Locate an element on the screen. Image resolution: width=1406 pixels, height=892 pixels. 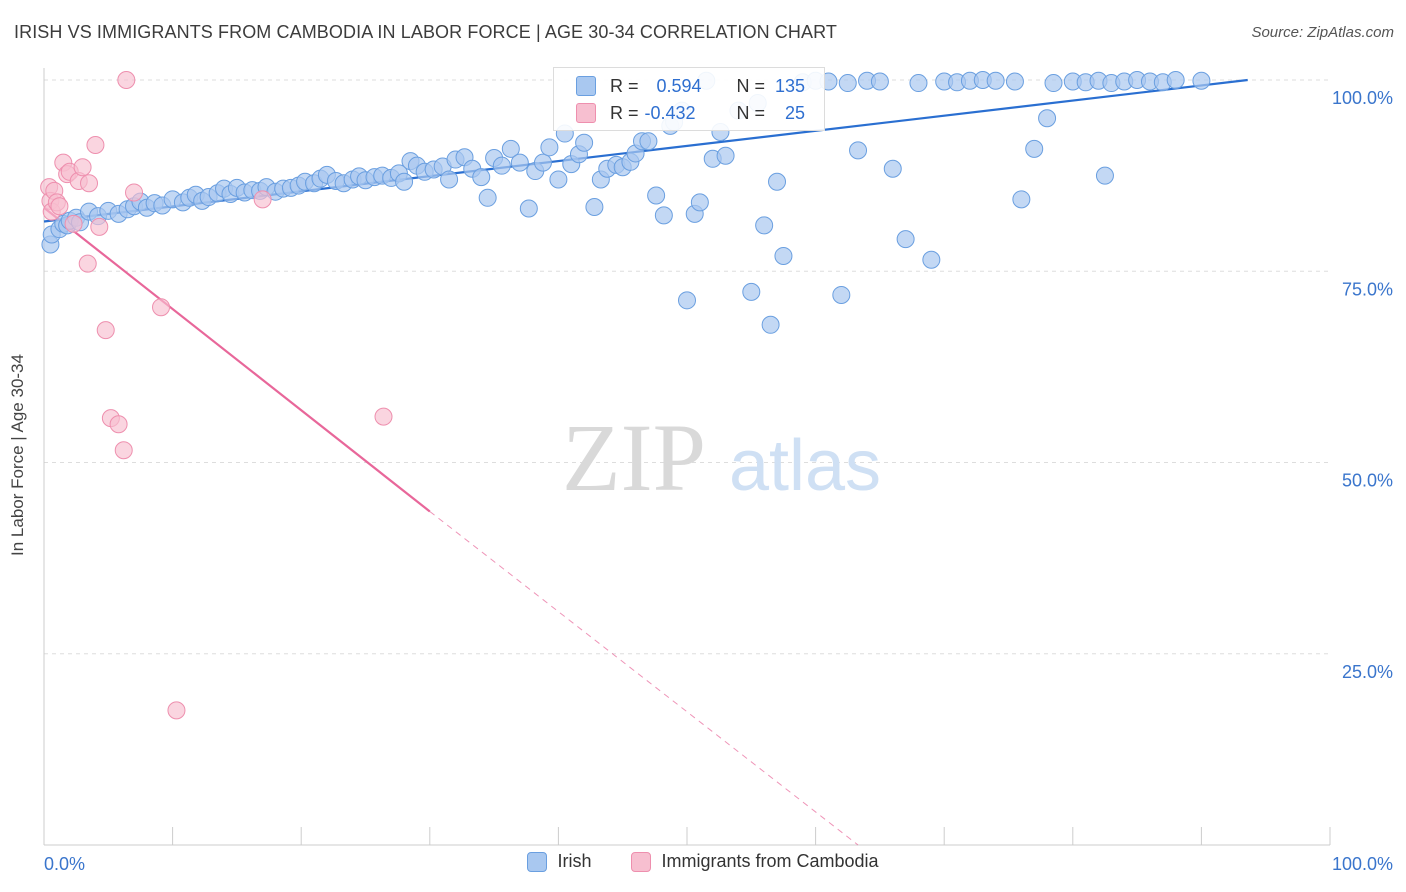
legend-item-irish: Irish is located at coordinates (559, 861).